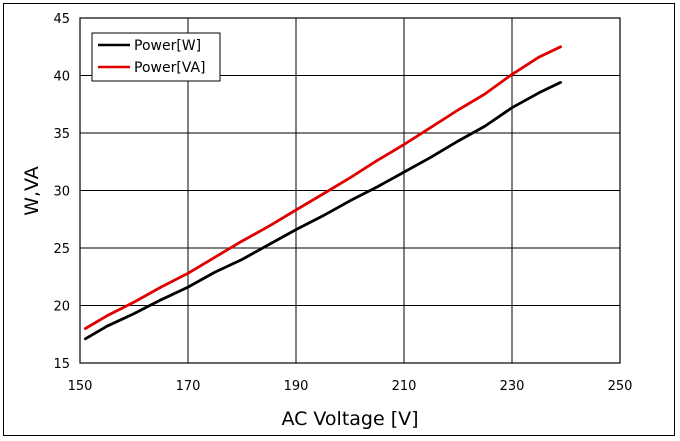 This screenshot has width=680, height=441. Describe the element at coordinates (61, 134) in the screenshot. I see `y-tick-label: 35` at that location.